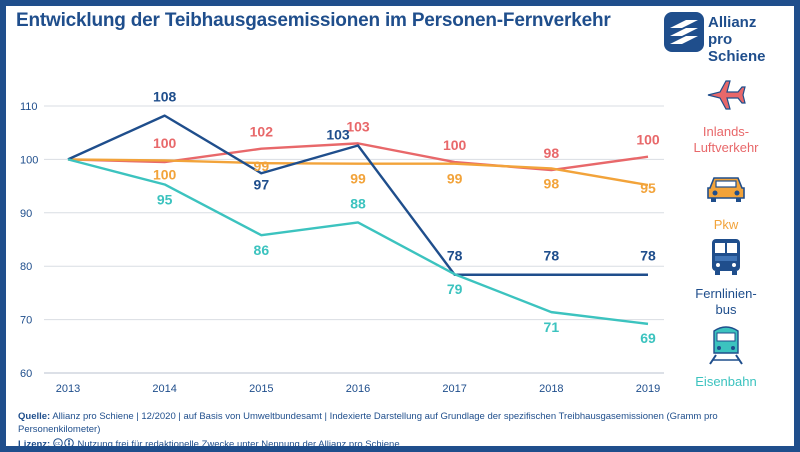  I want to click on data-label-eisenbahn: 88, so click(358, 203).